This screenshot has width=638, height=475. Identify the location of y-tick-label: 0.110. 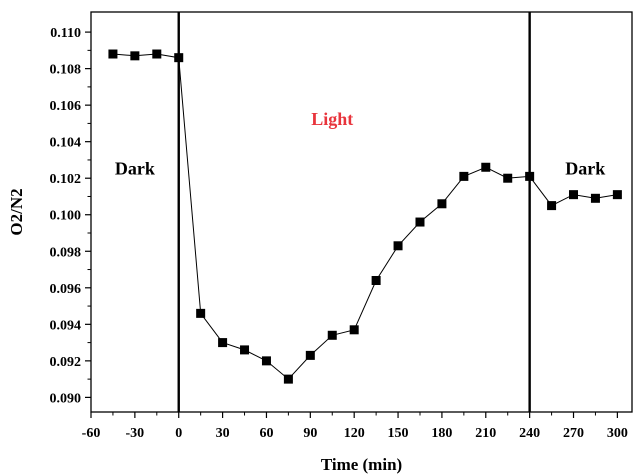
(65, 33).